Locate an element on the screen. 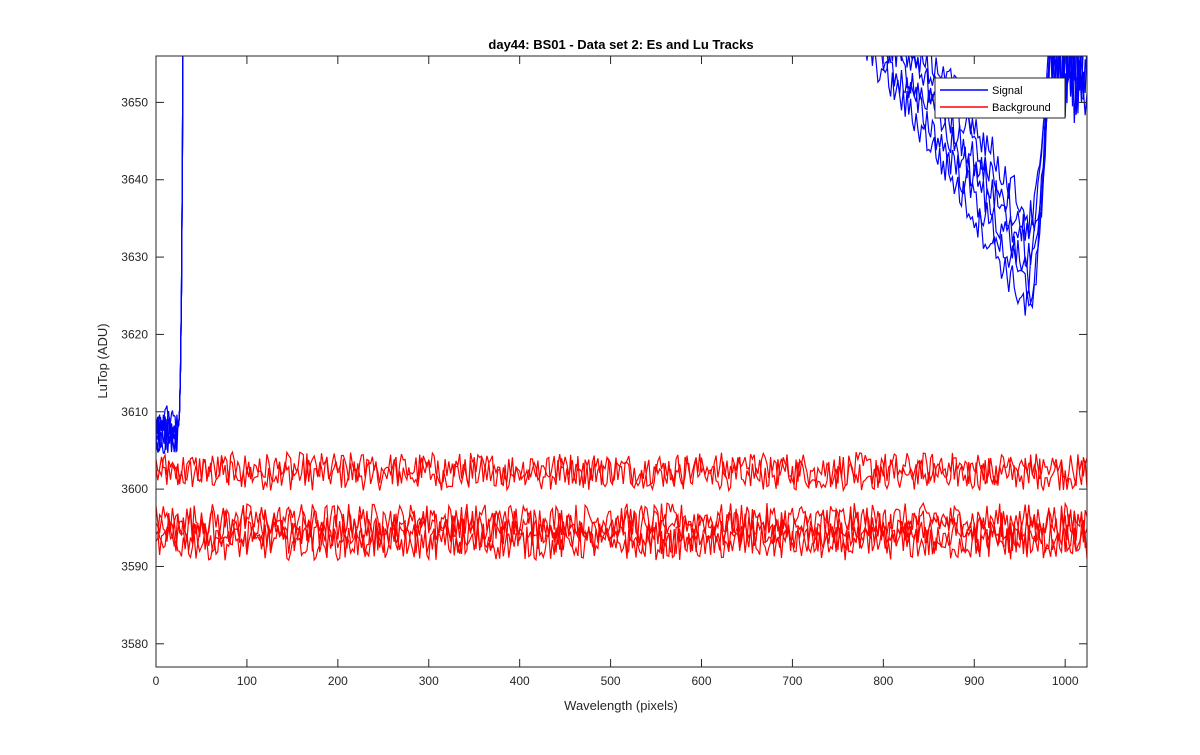 Image resolution: width=1200 pixels, height=755 pixels. background-series is located at coordinates (621, 506).